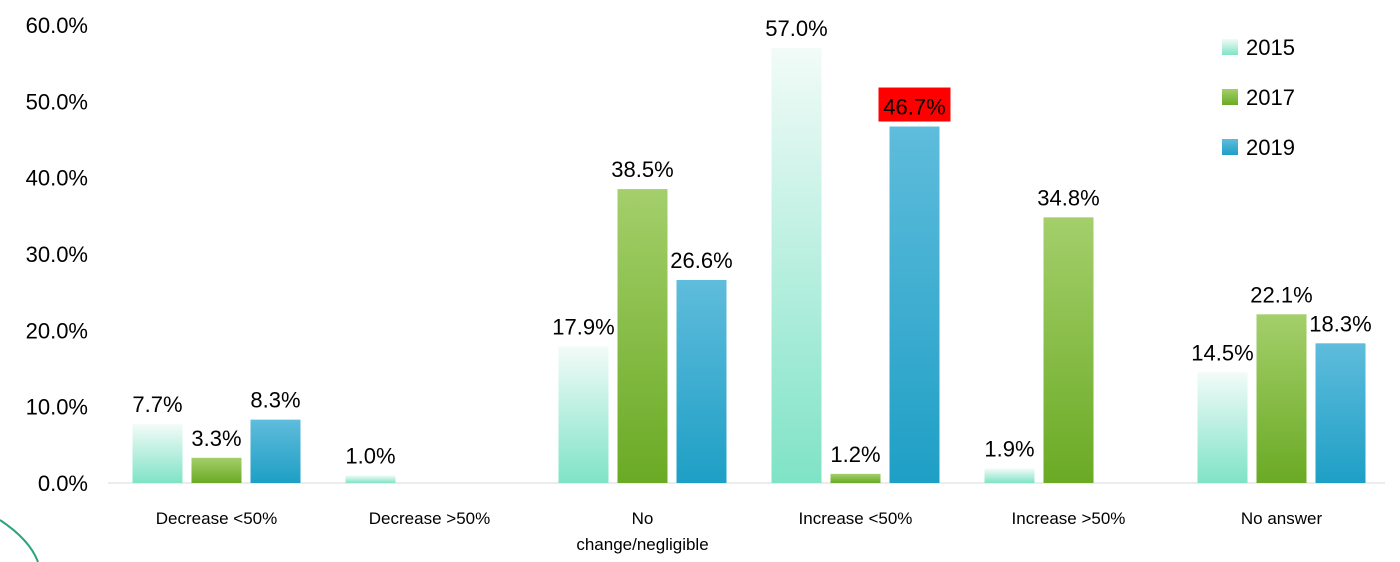  Describe the element at coordinates (583, 326) in the screenshot. I see `data-label: 17.9%` at that location.